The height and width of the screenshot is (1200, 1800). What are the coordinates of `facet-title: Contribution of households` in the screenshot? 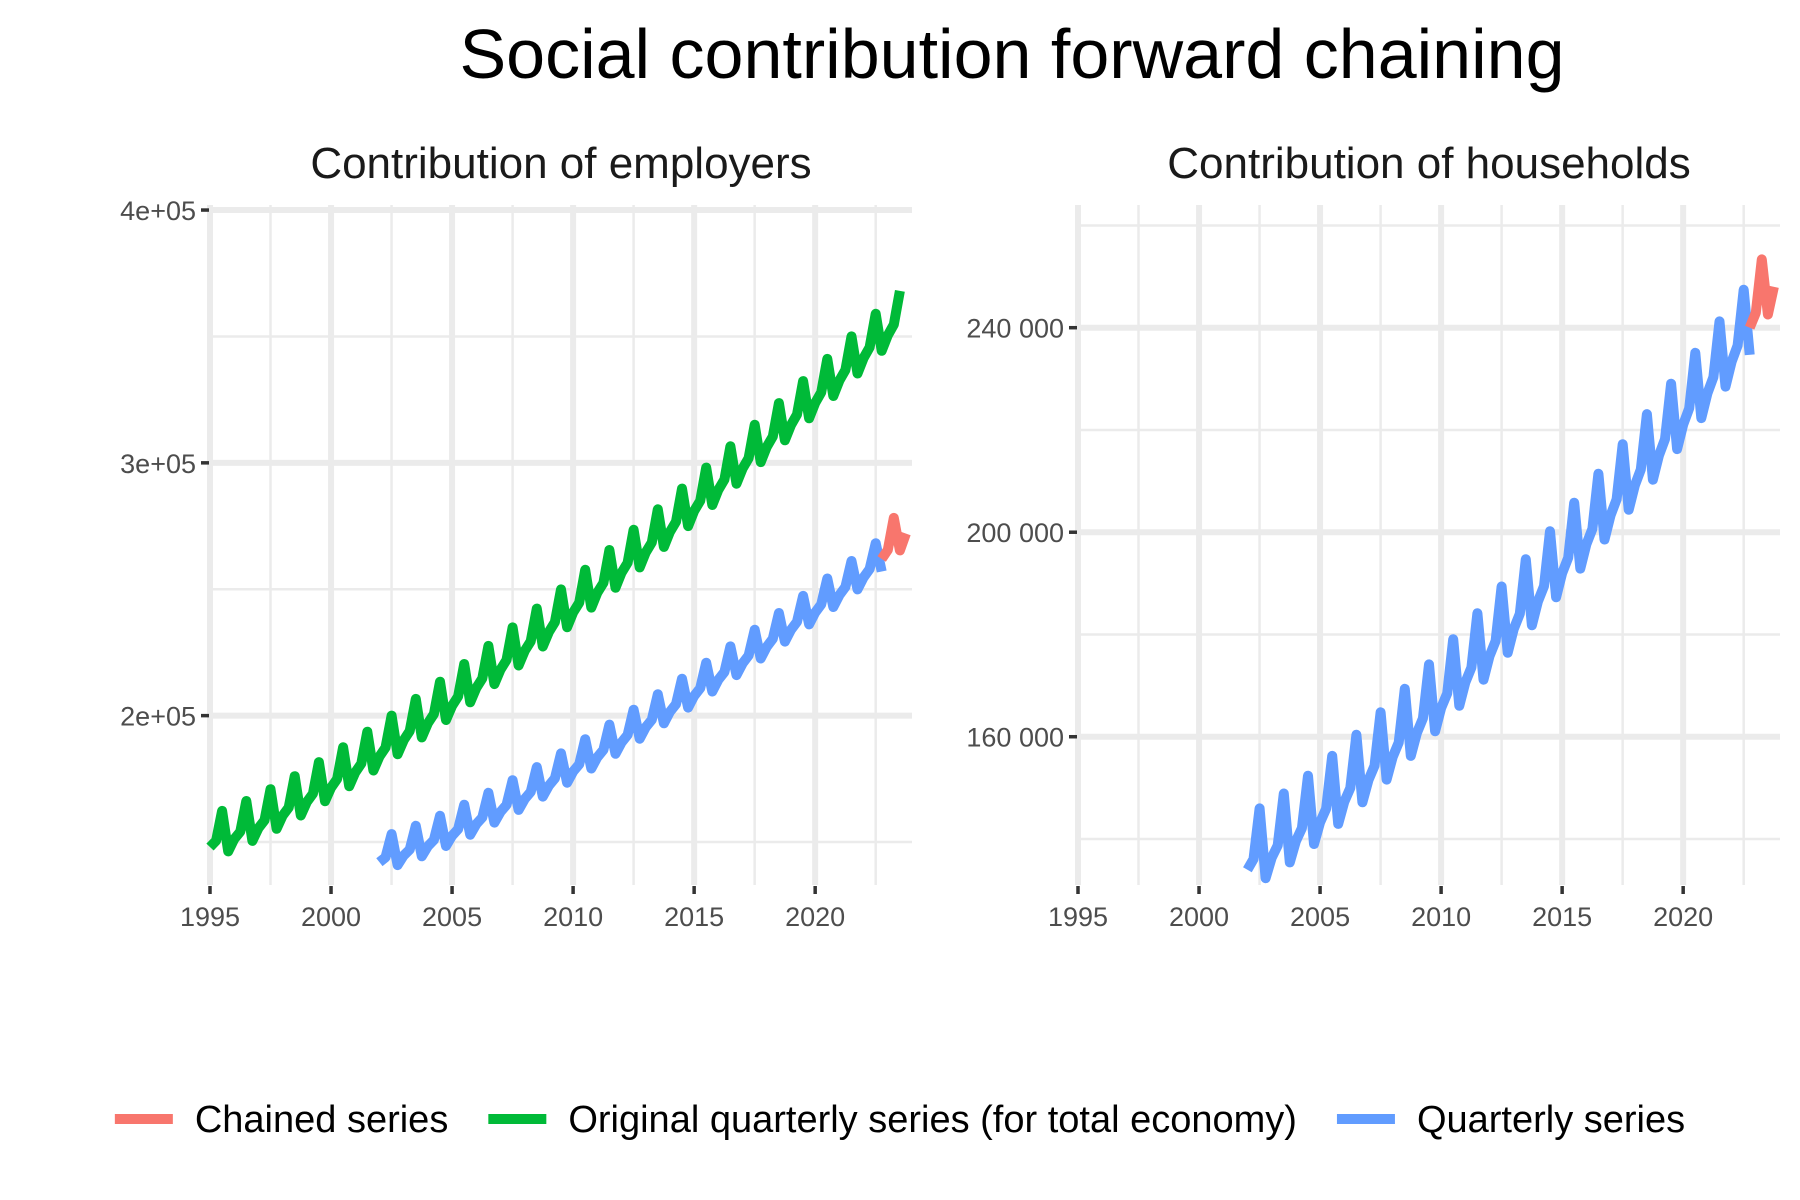 It's located at (1428, 163).